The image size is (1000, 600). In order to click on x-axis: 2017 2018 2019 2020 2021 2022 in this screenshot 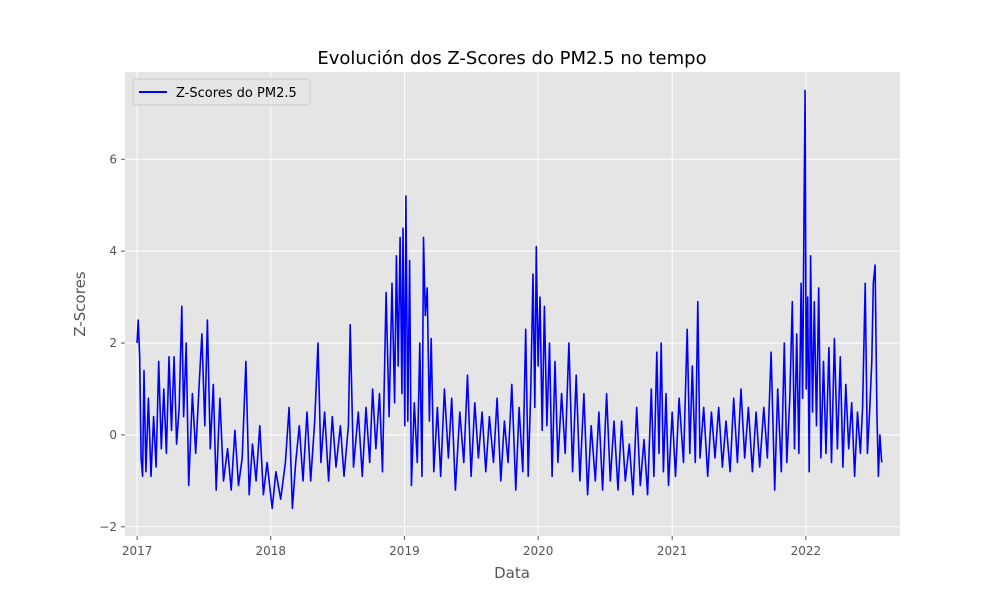, I will do `click(471, 547)`.